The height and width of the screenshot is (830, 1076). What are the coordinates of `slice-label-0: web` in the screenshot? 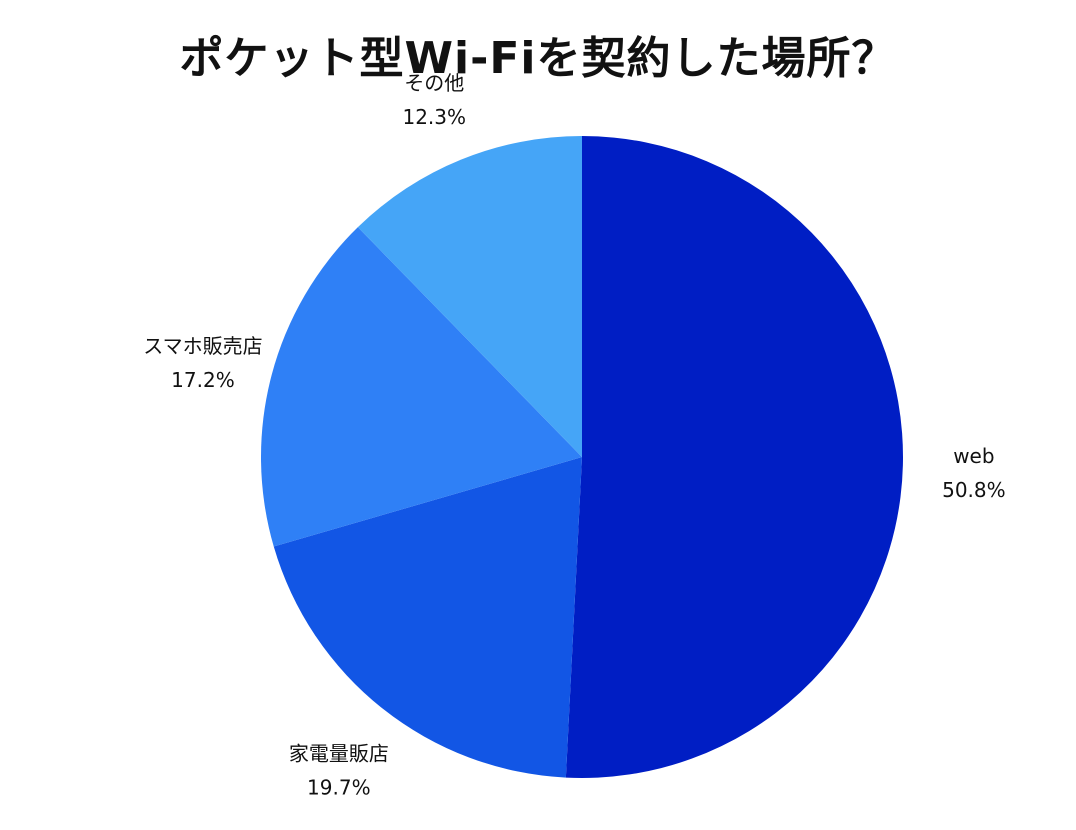 It's located at (973, 456).